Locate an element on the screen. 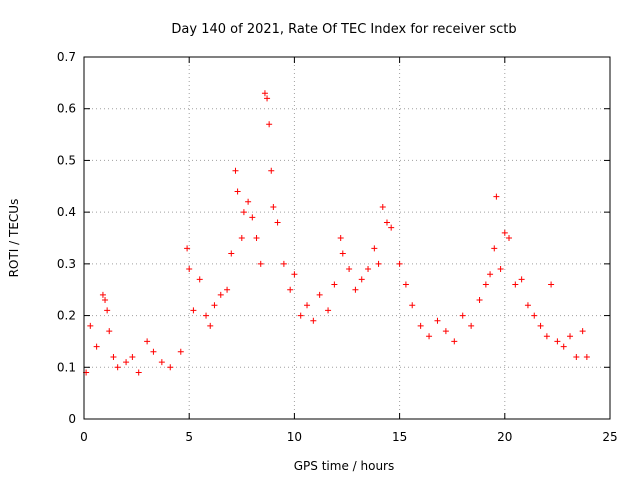 The image size is (640, 480). y-tick-label: 0.6 is located at coordinates (66, 109).